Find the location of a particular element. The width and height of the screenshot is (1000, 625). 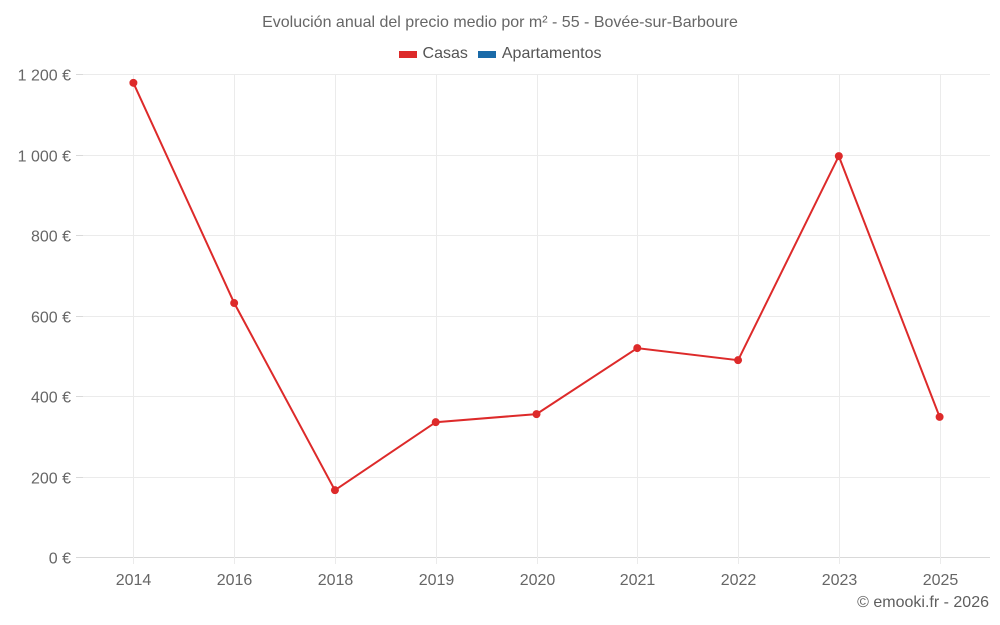

chart-legend: Casas Apartamentos is located at coordinates (500, 54).